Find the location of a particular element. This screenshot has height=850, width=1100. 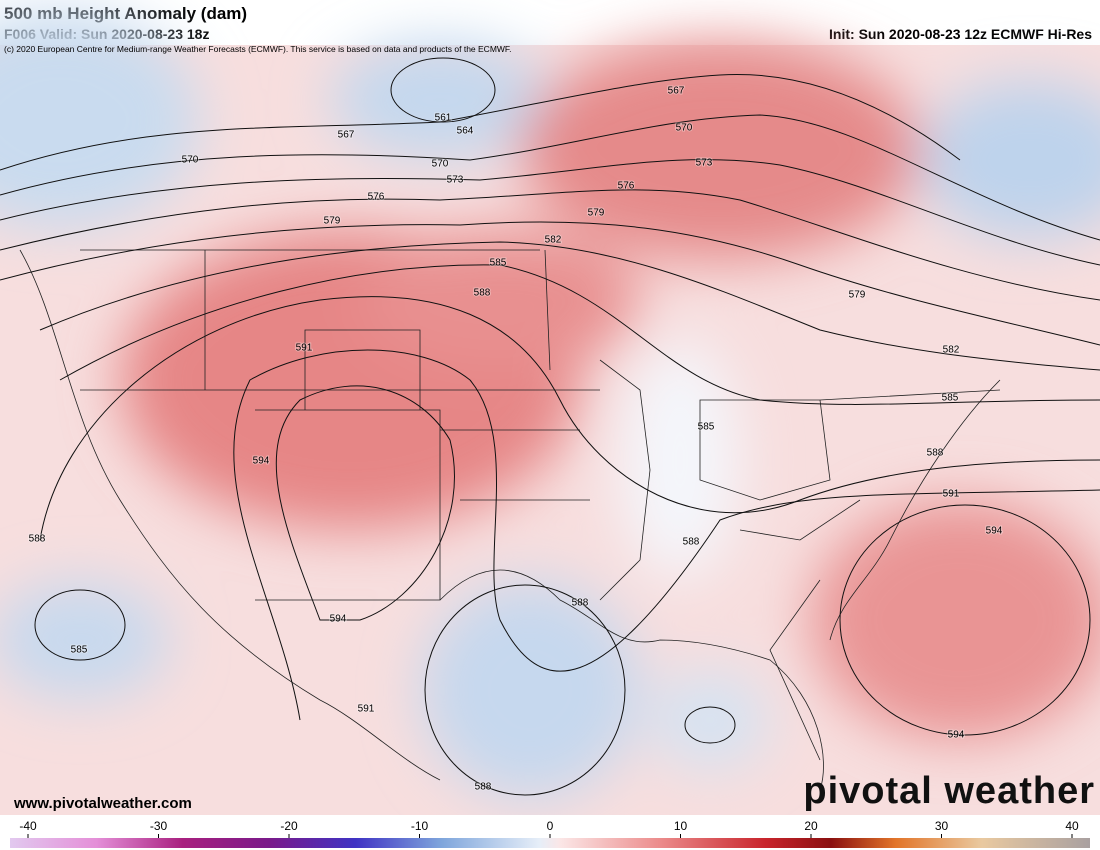

colorbar-tick-label: -40 is located at coordinates (28, 826).